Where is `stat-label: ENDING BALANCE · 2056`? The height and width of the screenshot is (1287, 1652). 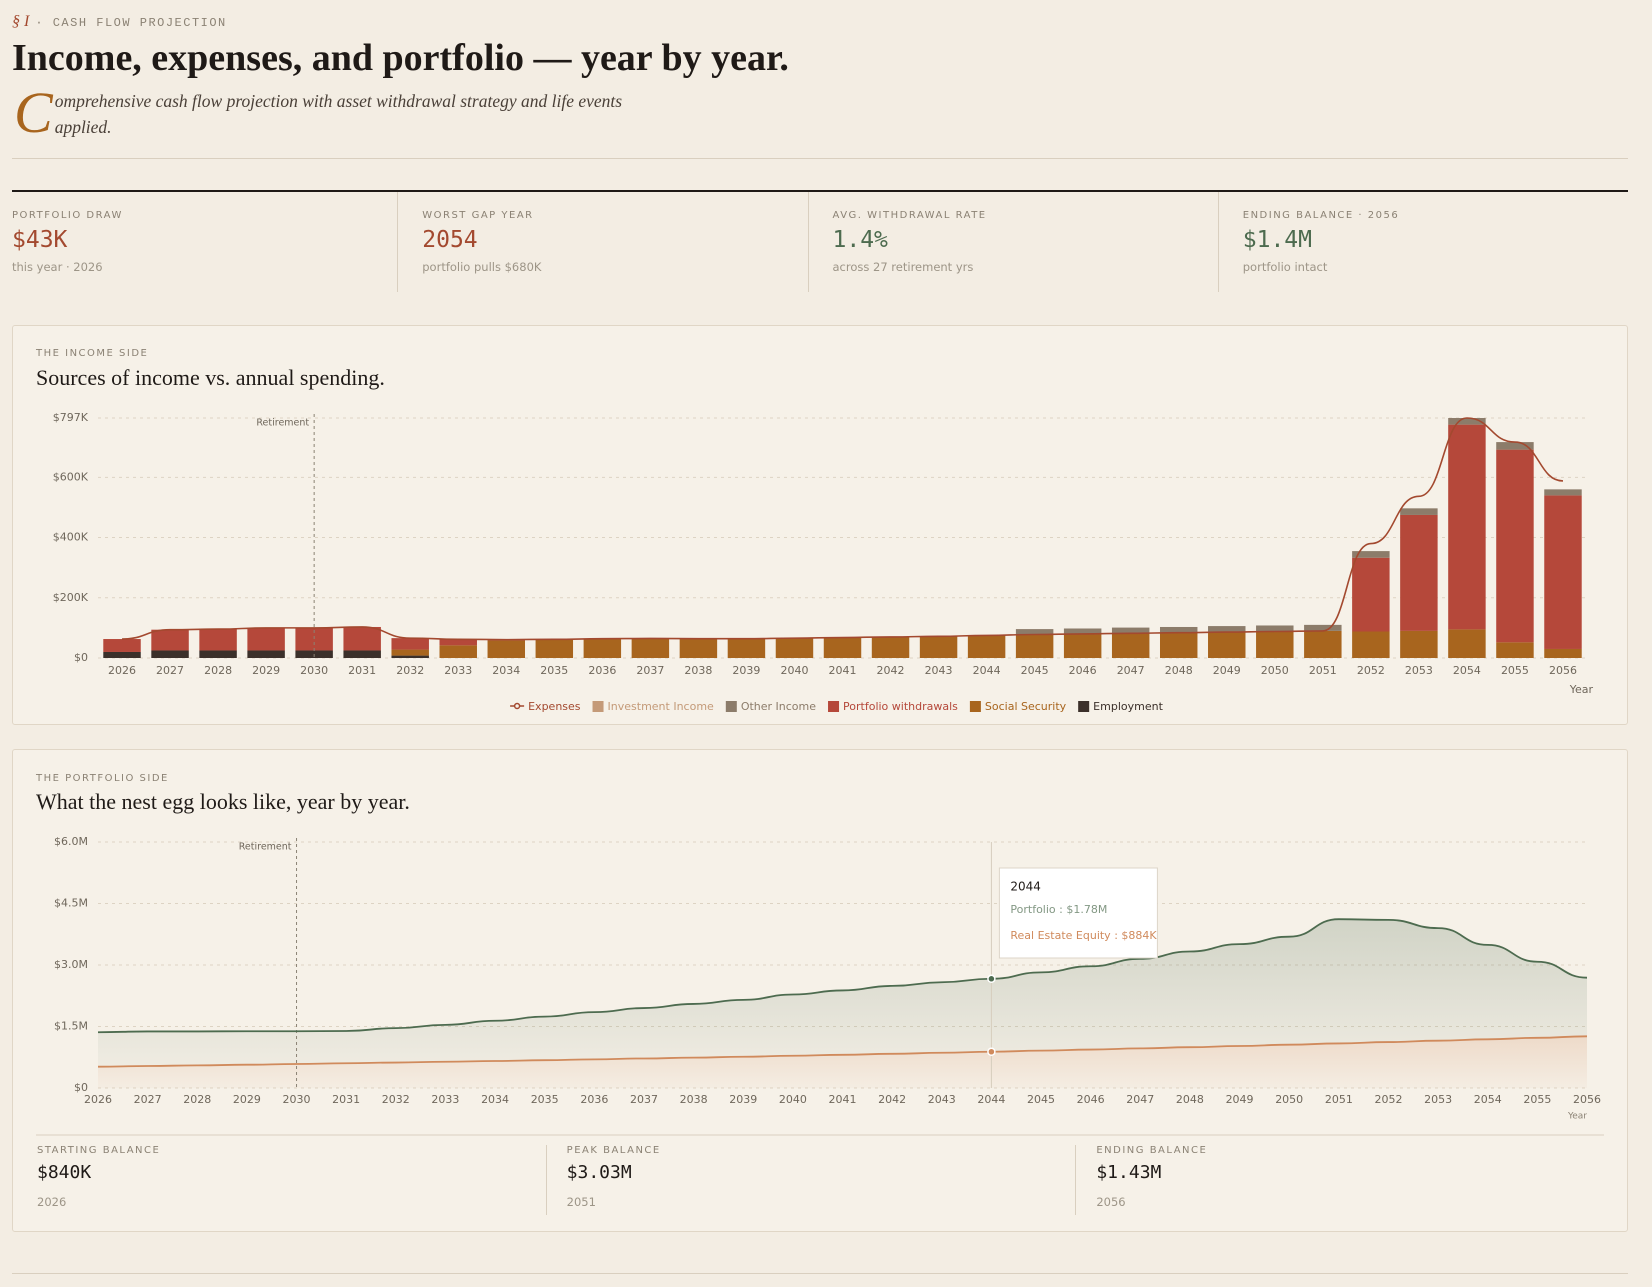
stat-label: ENDING BALANCE · 2056 is located at coordinates (1321, 215).